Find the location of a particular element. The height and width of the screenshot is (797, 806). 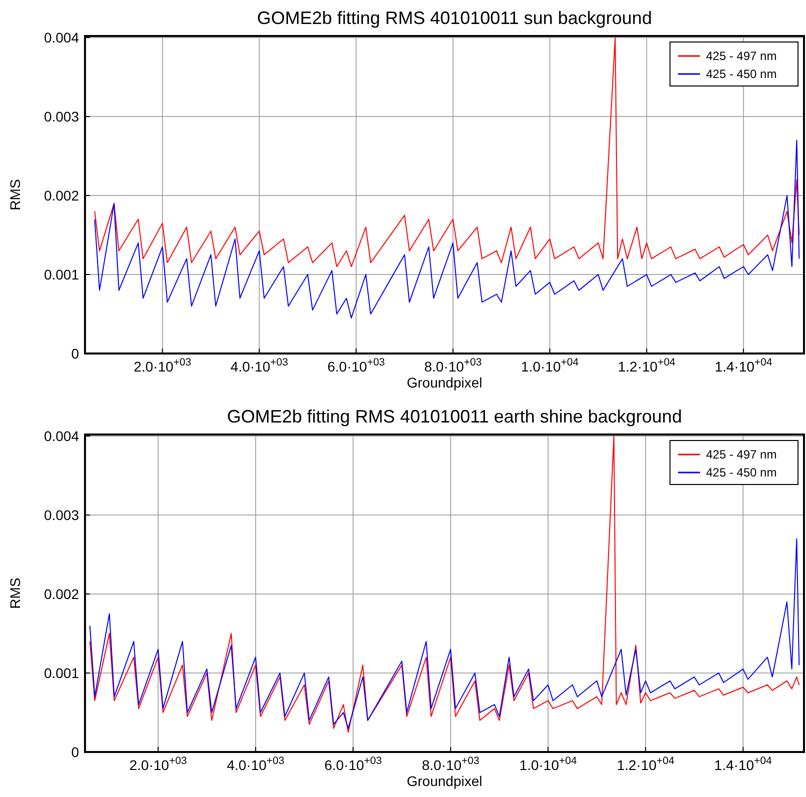

chart-title: GOME2b fitting RMS 401010011 sun background is located at coordinates (454, 18).